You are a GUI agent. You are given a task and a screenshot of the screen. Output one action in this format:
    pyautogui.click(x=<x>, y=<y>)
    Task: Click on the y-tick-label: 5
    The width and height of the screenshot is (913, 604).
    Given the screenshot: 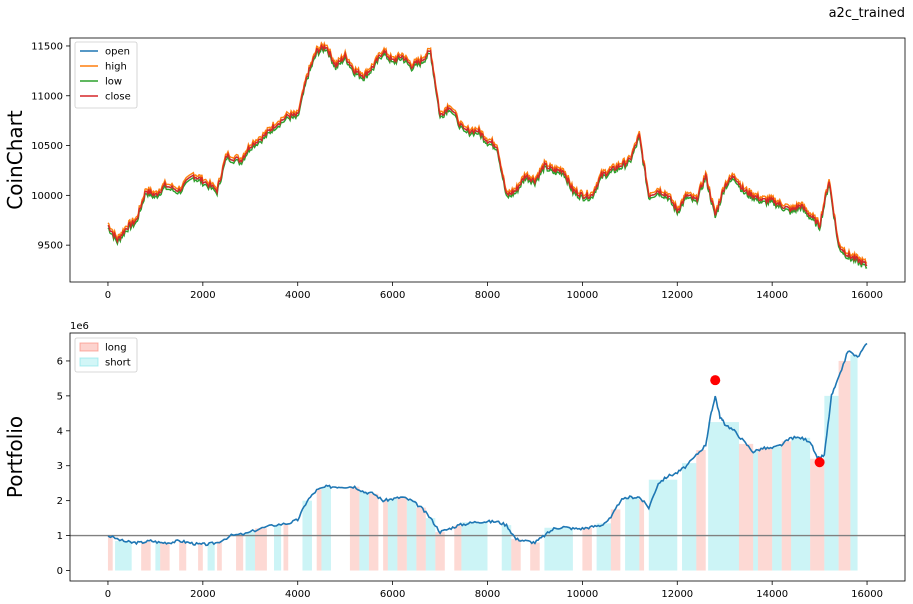 What is the action you would take?
    pyautogui.click(x=60, y=396)
    